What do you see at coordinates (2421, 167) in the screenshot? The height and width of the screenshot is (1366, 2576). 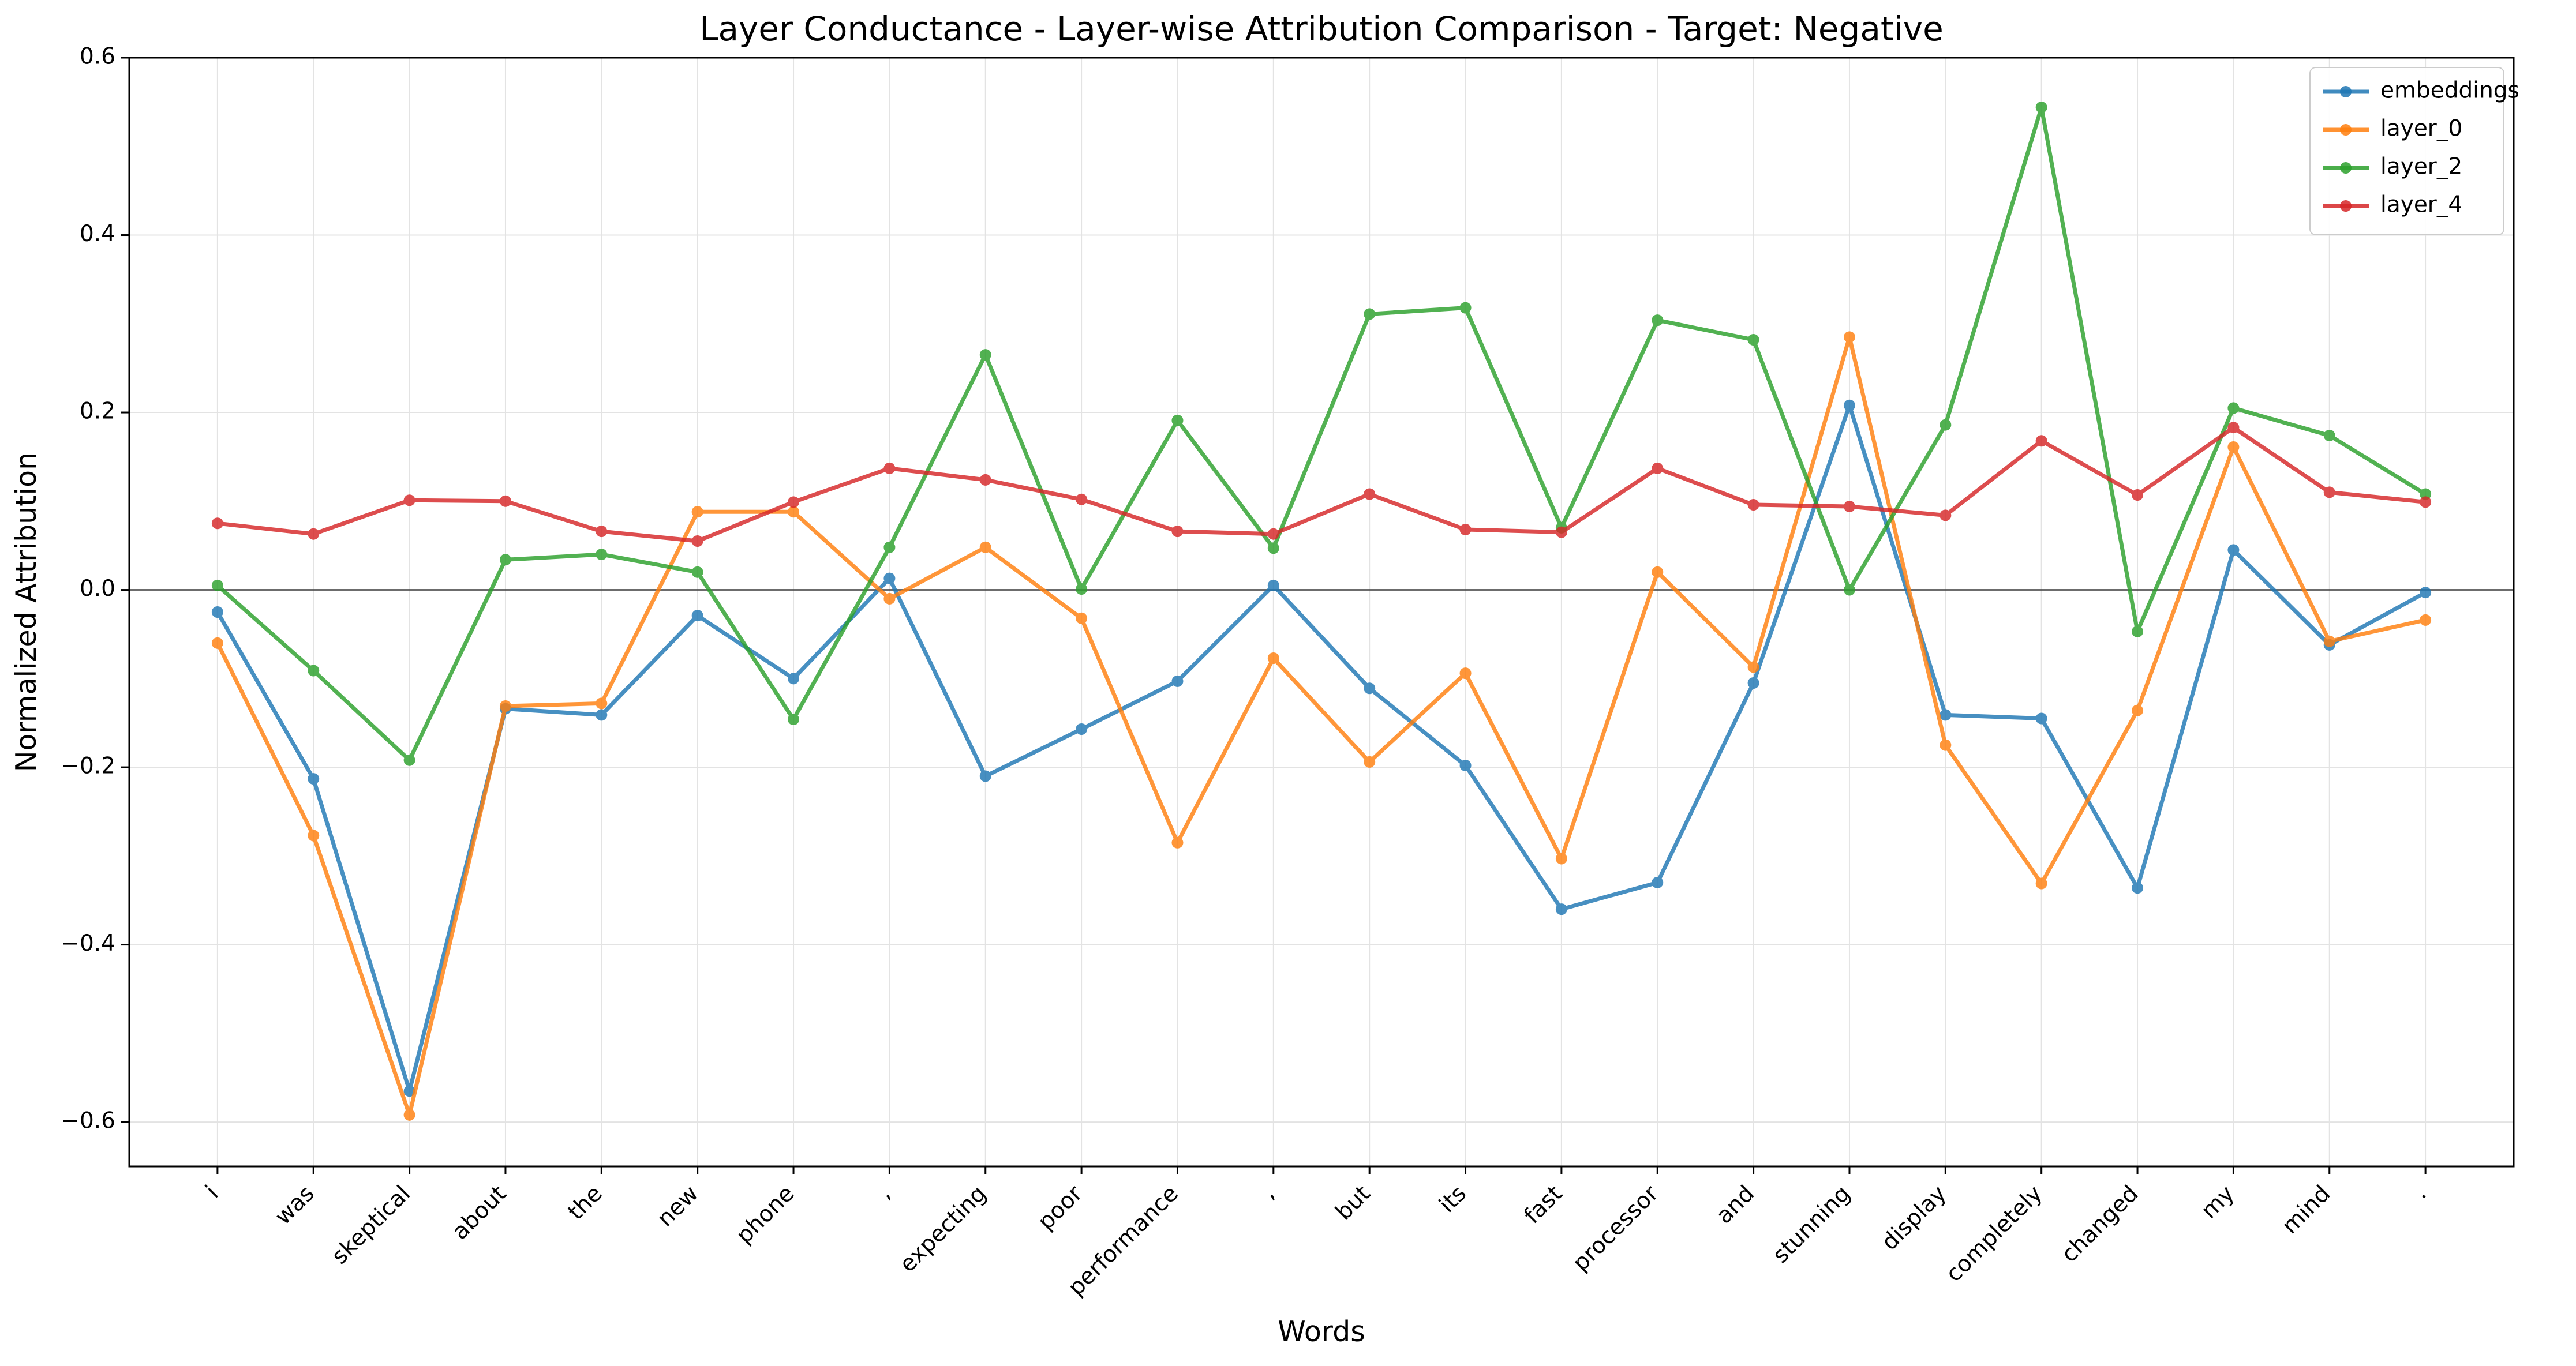 I see `legend-label-layer_2: layer_2` at bounding box center [2421, 167].